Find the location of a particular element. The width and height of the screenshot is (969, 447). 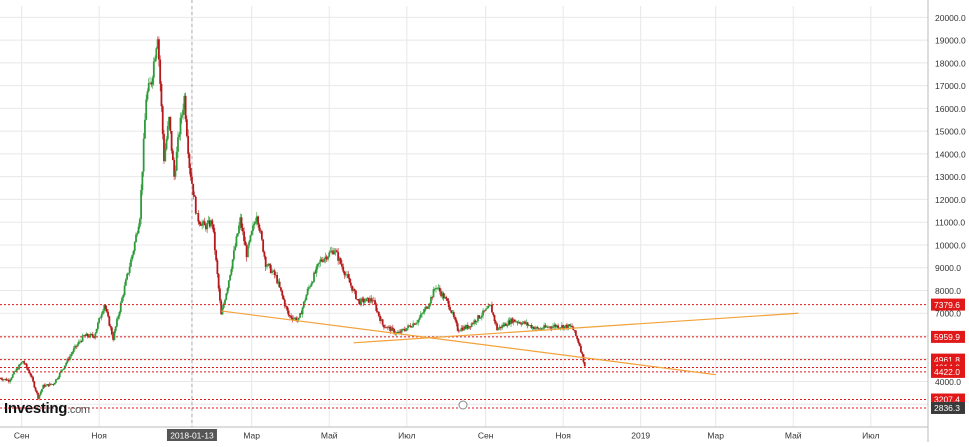

price-label: 3207.4 is located at coordinates (947, 400).